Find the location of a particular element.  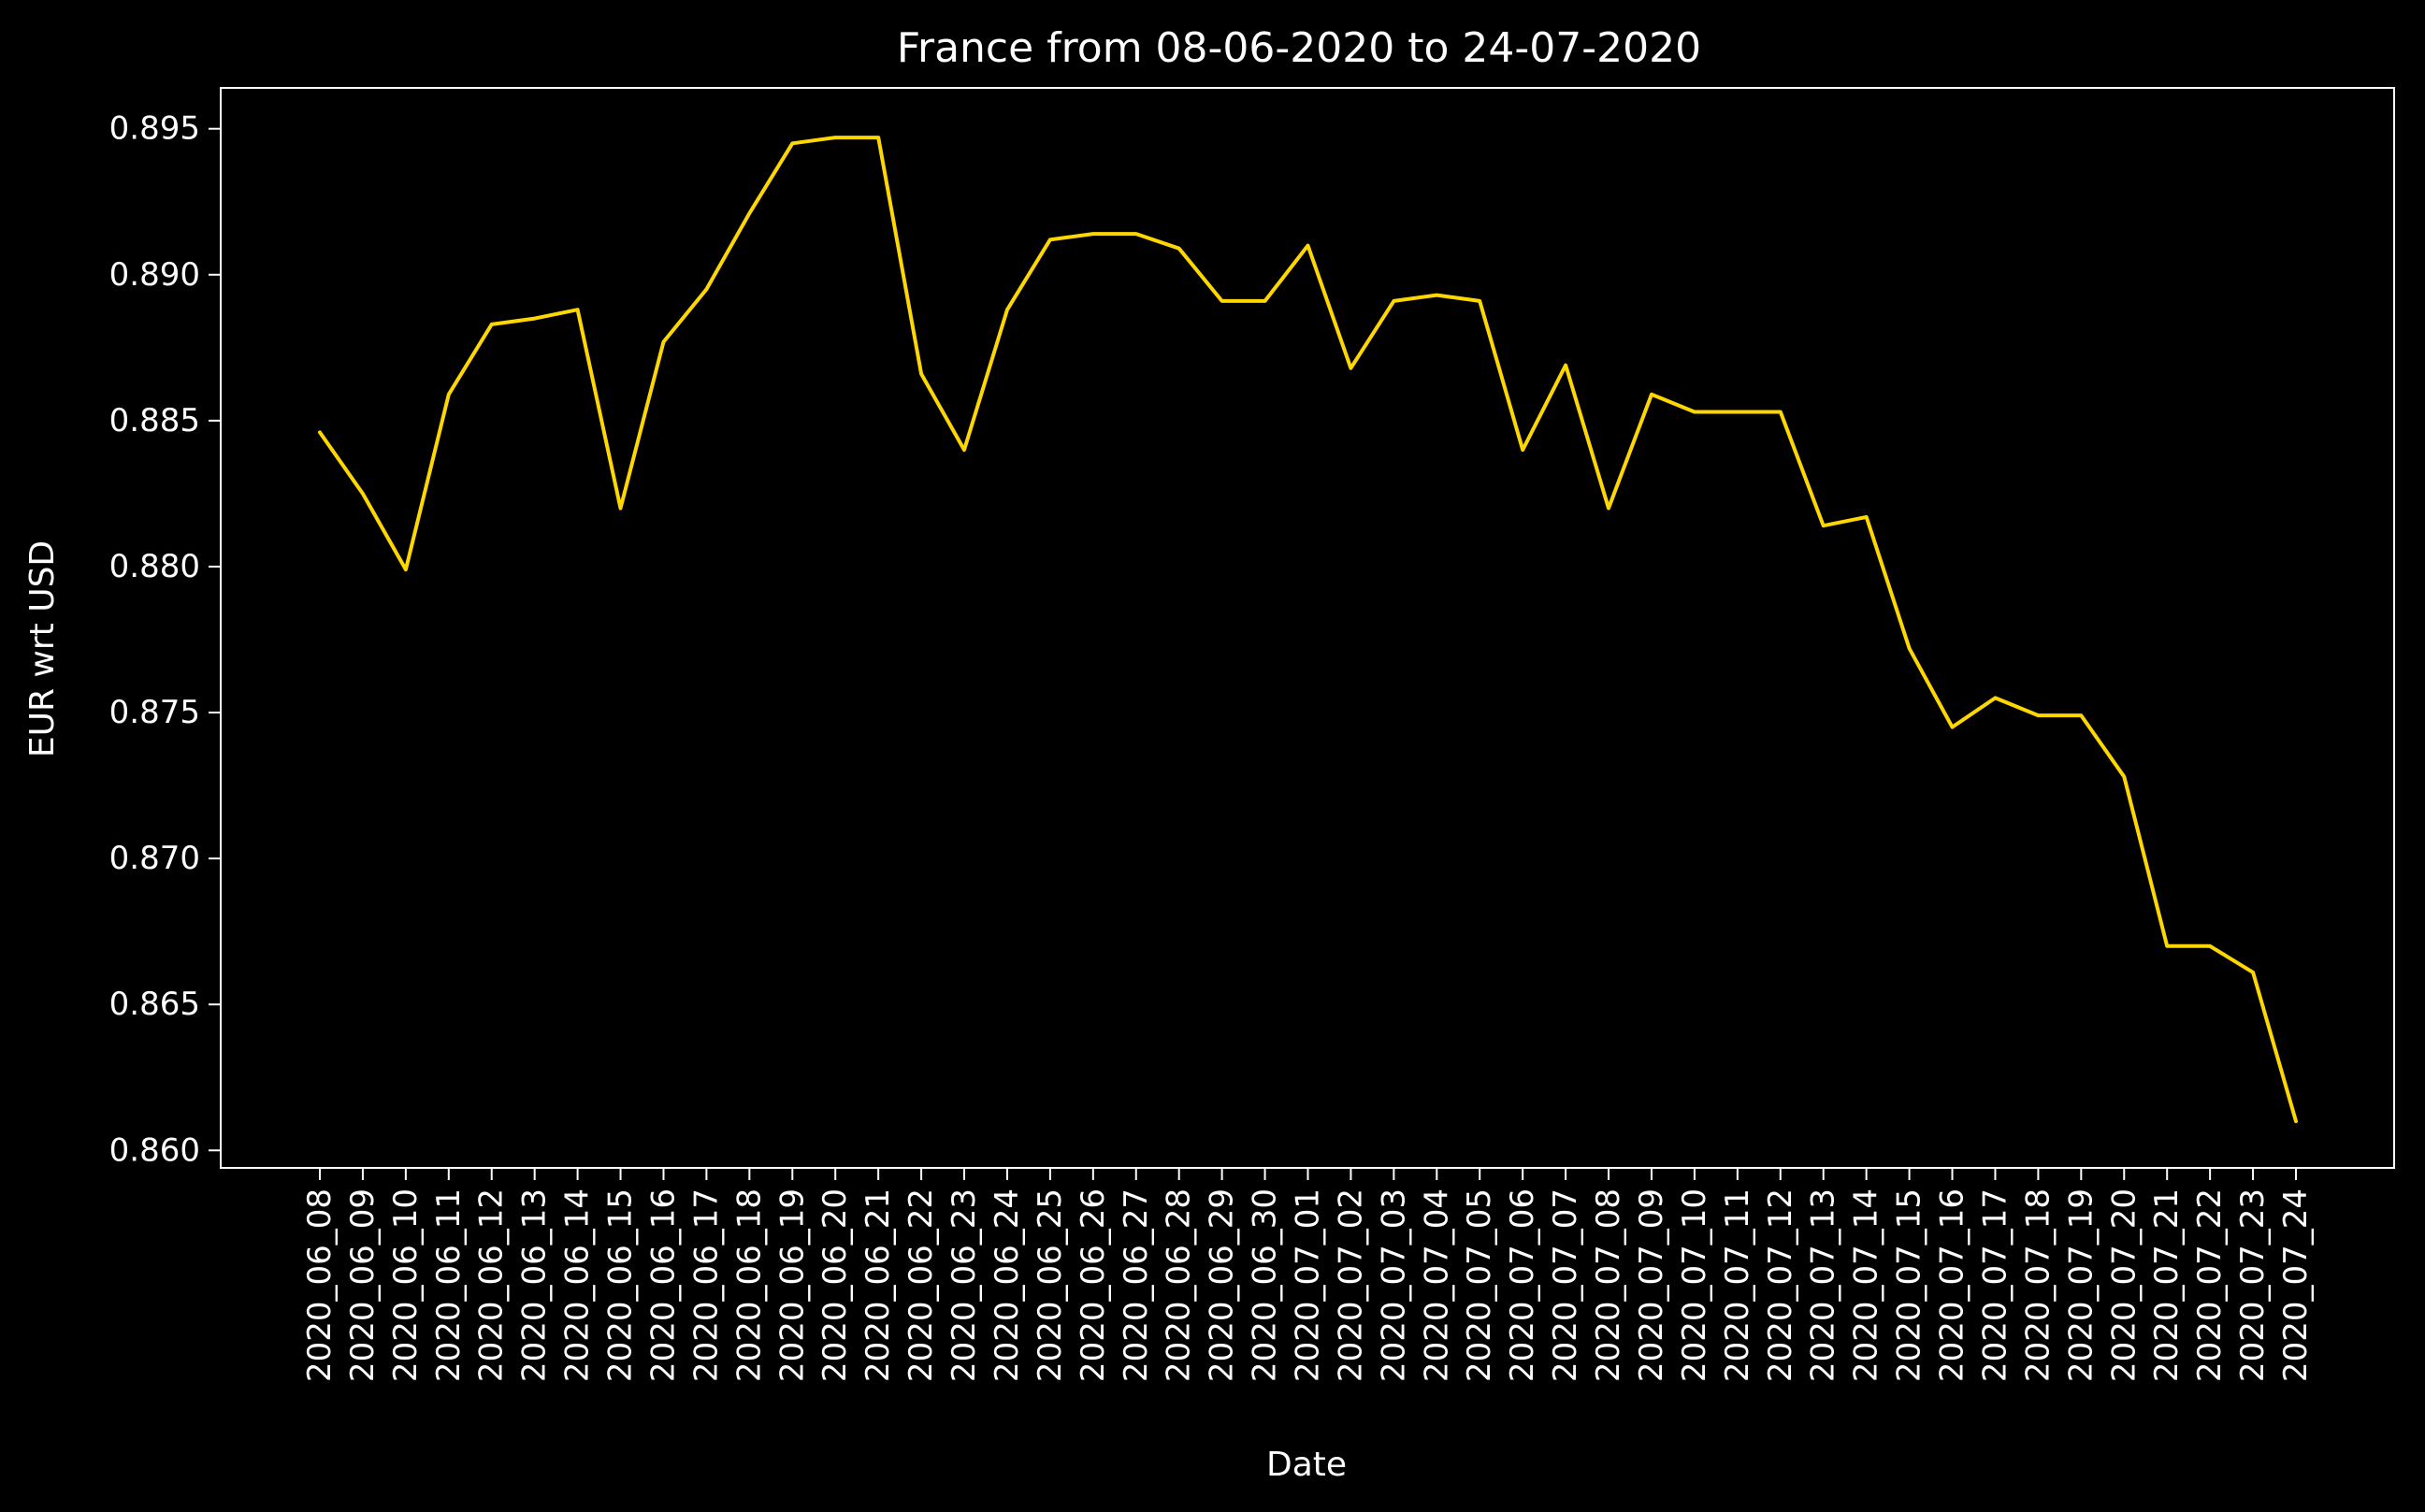

x-tick-label: 2020_07_03 is located at coordinates (1393, 1285).